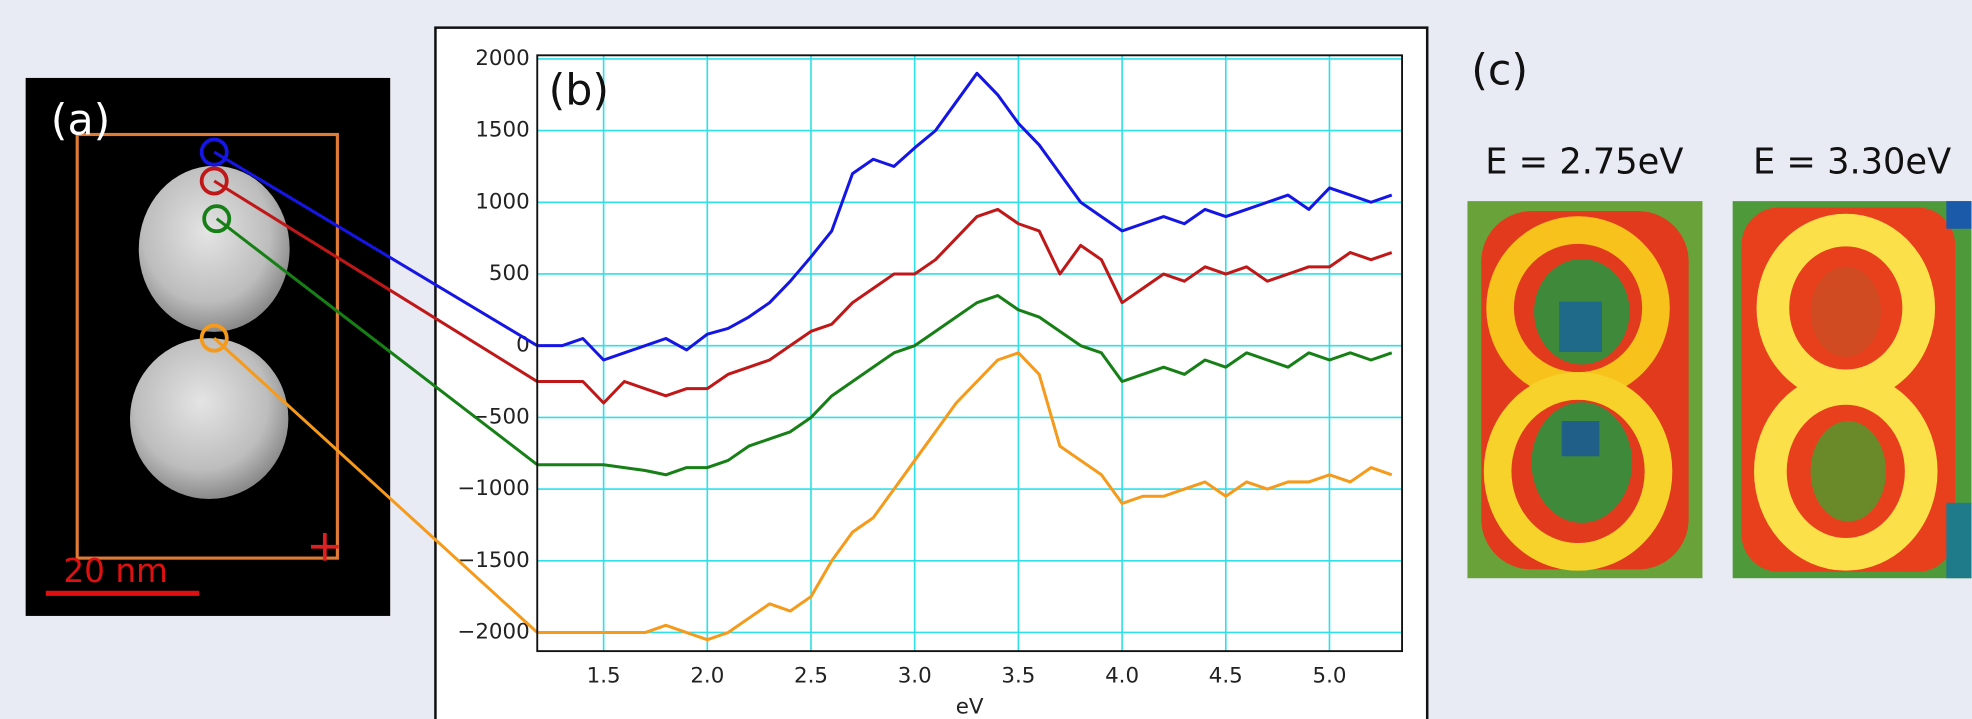  What do you see at coordinates (1122, 675) in the screenshot?
I see `x-tick-label: 4.0` at bounding box center [1122, 675].